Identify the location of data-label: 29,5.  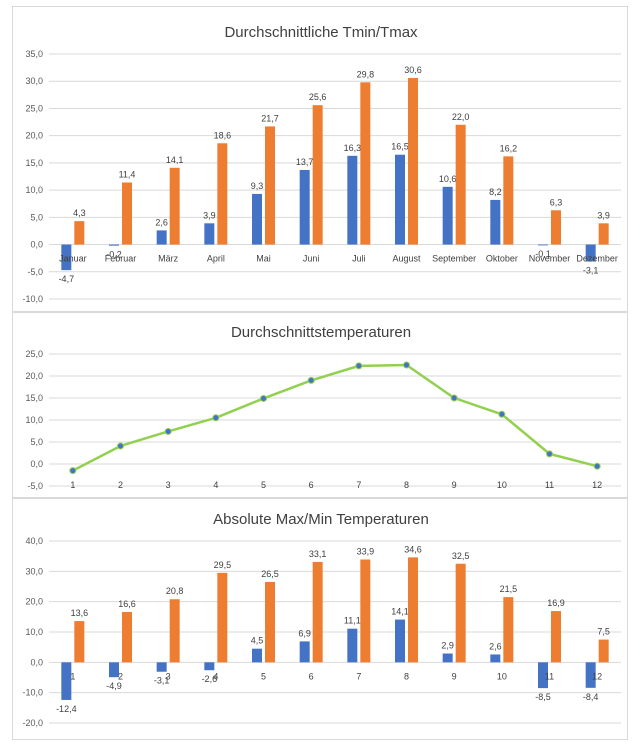
(223, 565).